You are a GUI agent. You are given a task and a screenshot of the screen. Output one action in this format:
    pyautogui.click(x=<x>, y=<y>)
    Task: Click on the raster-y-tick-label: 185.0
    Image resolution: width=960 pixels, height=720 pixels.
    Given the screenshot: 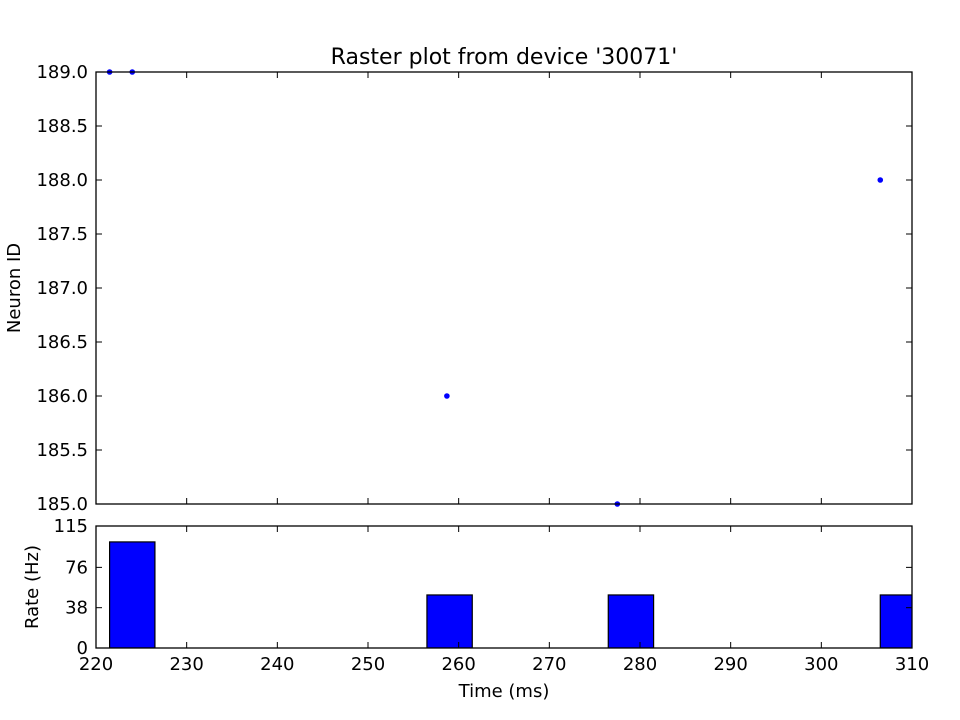 What is the action you would take?
    pyautogui.click(x=62, y=504)
    